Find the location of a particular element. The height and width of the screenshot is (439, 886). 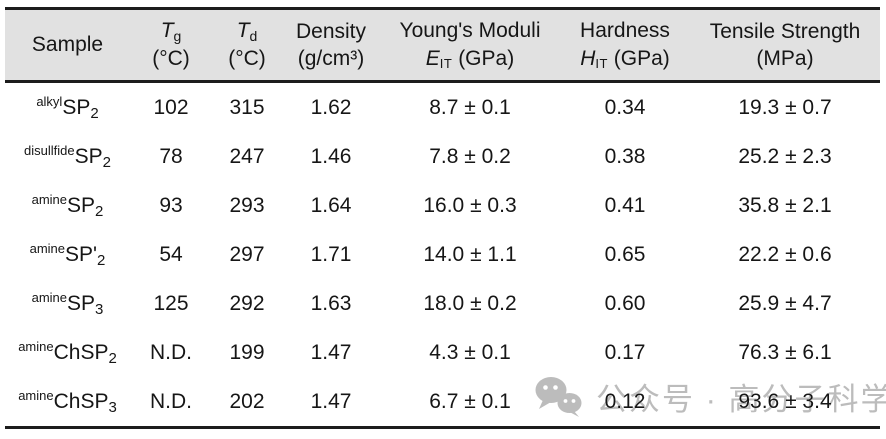

sample-cell: amineSP2 is located at coordinates (67, 205).